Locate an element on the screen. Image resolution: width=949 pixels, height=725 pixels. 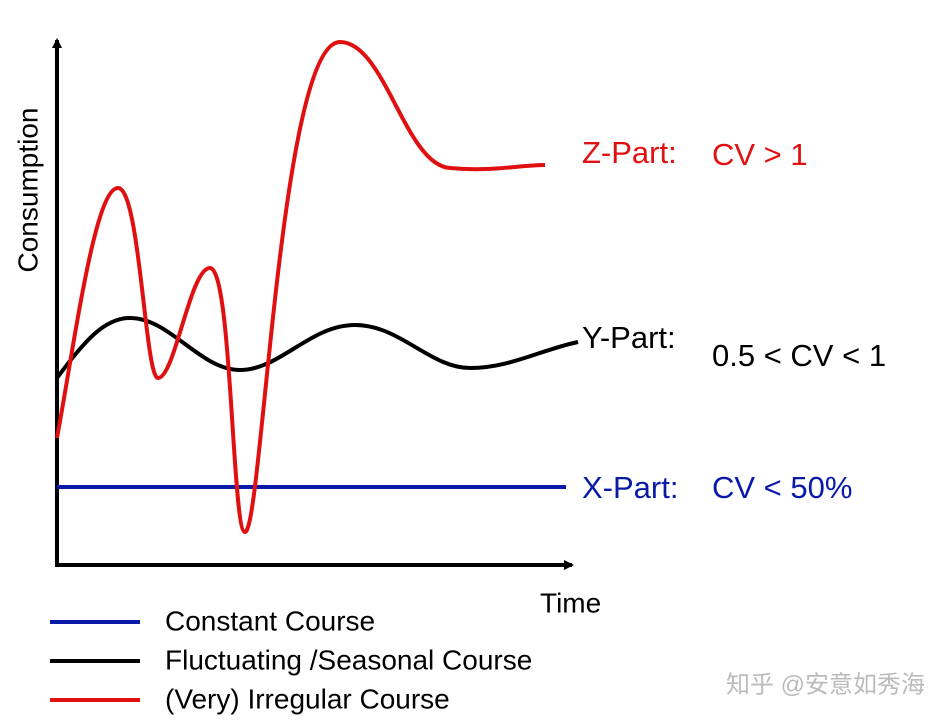
legend-label: Constant Course is located at coordinates (270, 620).